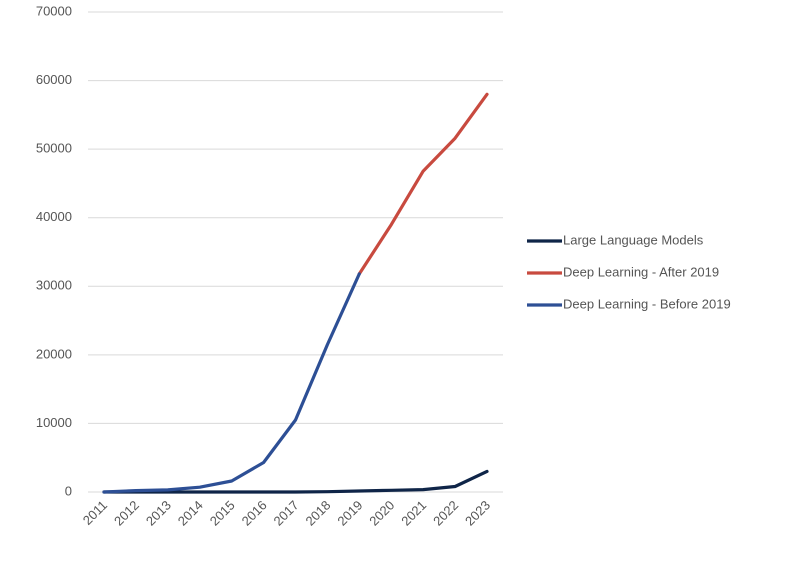 This screenshot has width=786, height=568. Describe the element at coordinates (54, 285) in the screenshot. I see `y-tick-label: 30000` at that location.